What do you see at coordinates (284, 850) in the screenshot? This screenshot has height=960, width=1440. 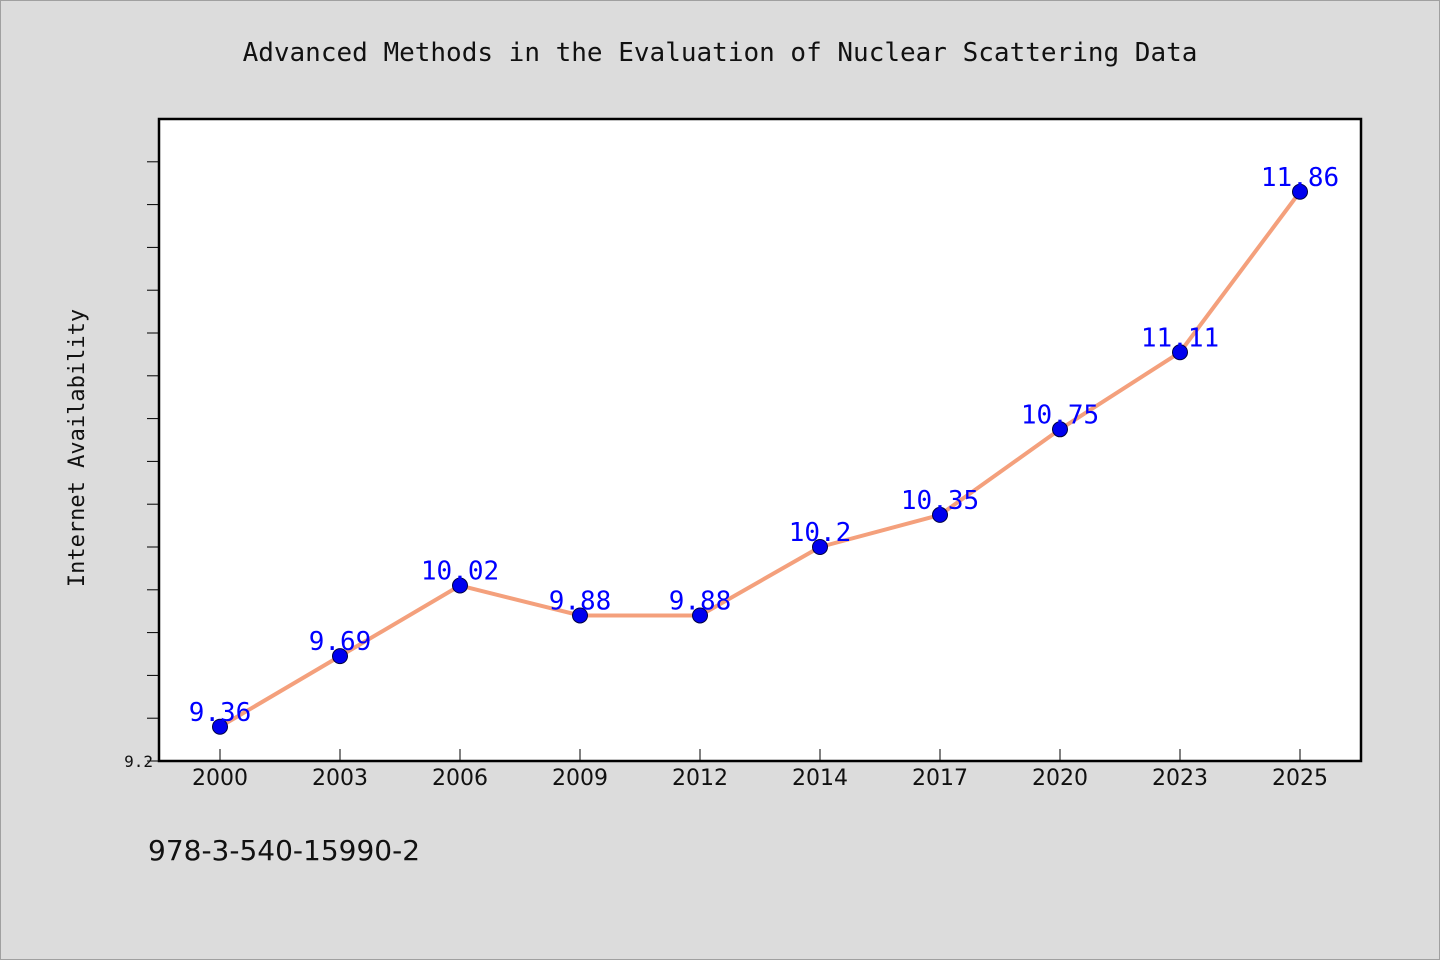 I see `isbn-text: 978-3-540-15990-2` at bounding box center [284, 850].